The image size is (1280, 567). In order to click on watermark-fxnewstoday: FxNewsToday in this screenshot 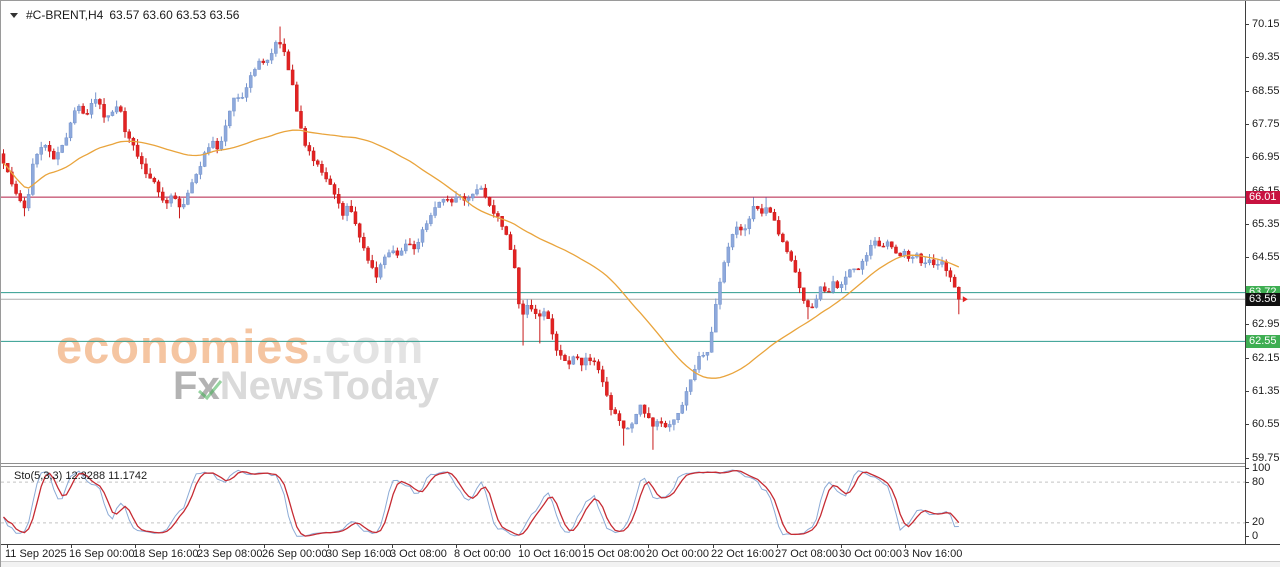, I will do `click(306, 386)`.